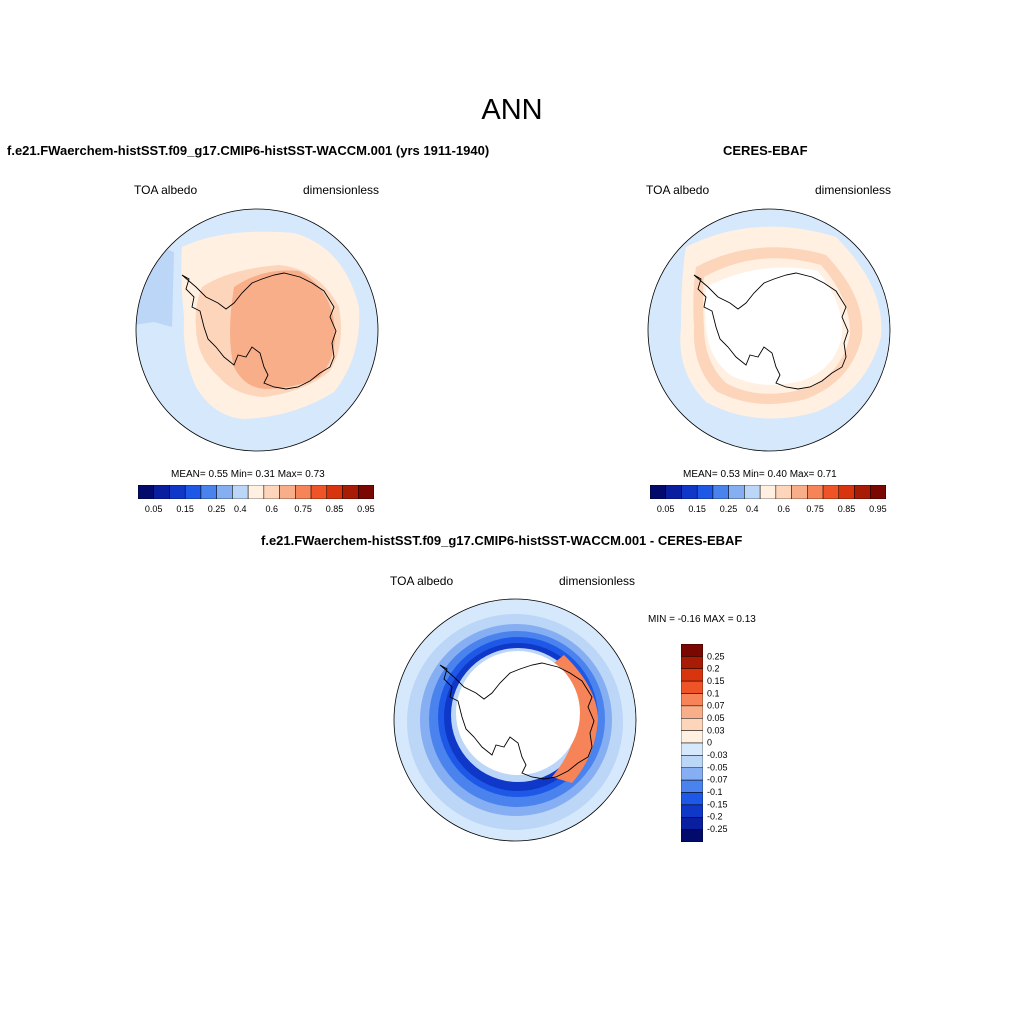 The height and width of the screenshot is (1024, 1024). Describe the element at coordinates (597, 581) in the screenshot. I see `panel3-units-label: dimensionless` at that location.